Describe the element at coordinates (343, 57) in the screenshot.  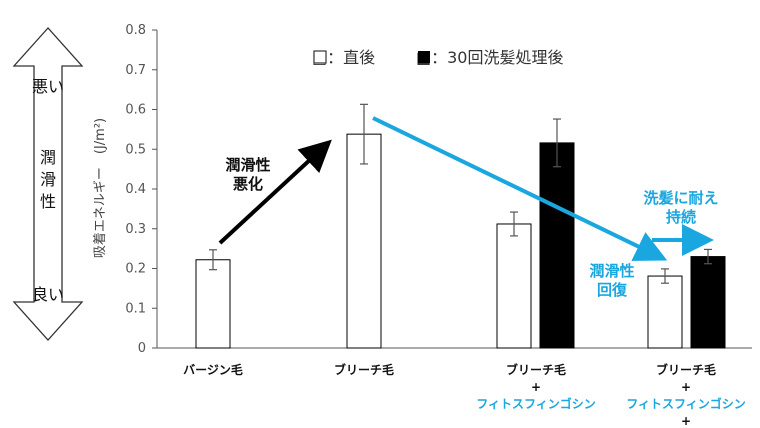
I see `legend-item-immediate: □：直後` at that location.